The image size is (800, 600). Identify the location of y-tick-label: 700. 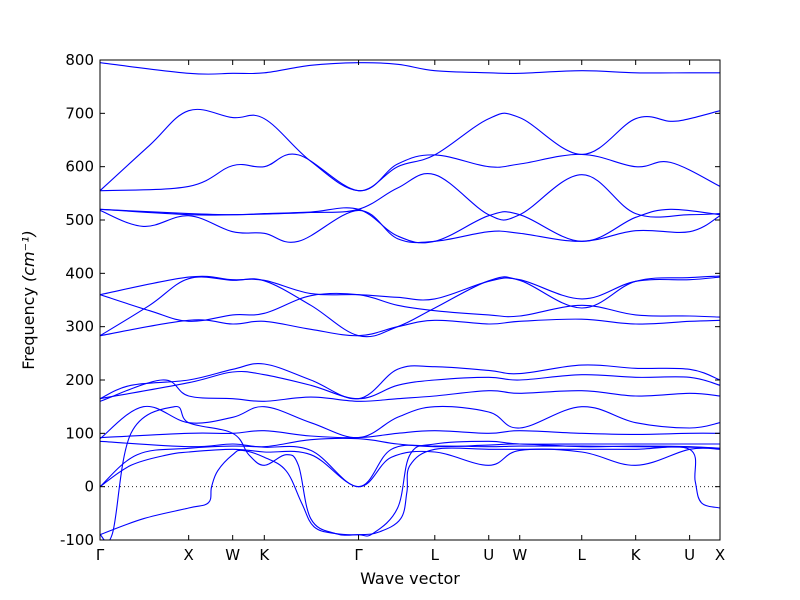
(79, 113).